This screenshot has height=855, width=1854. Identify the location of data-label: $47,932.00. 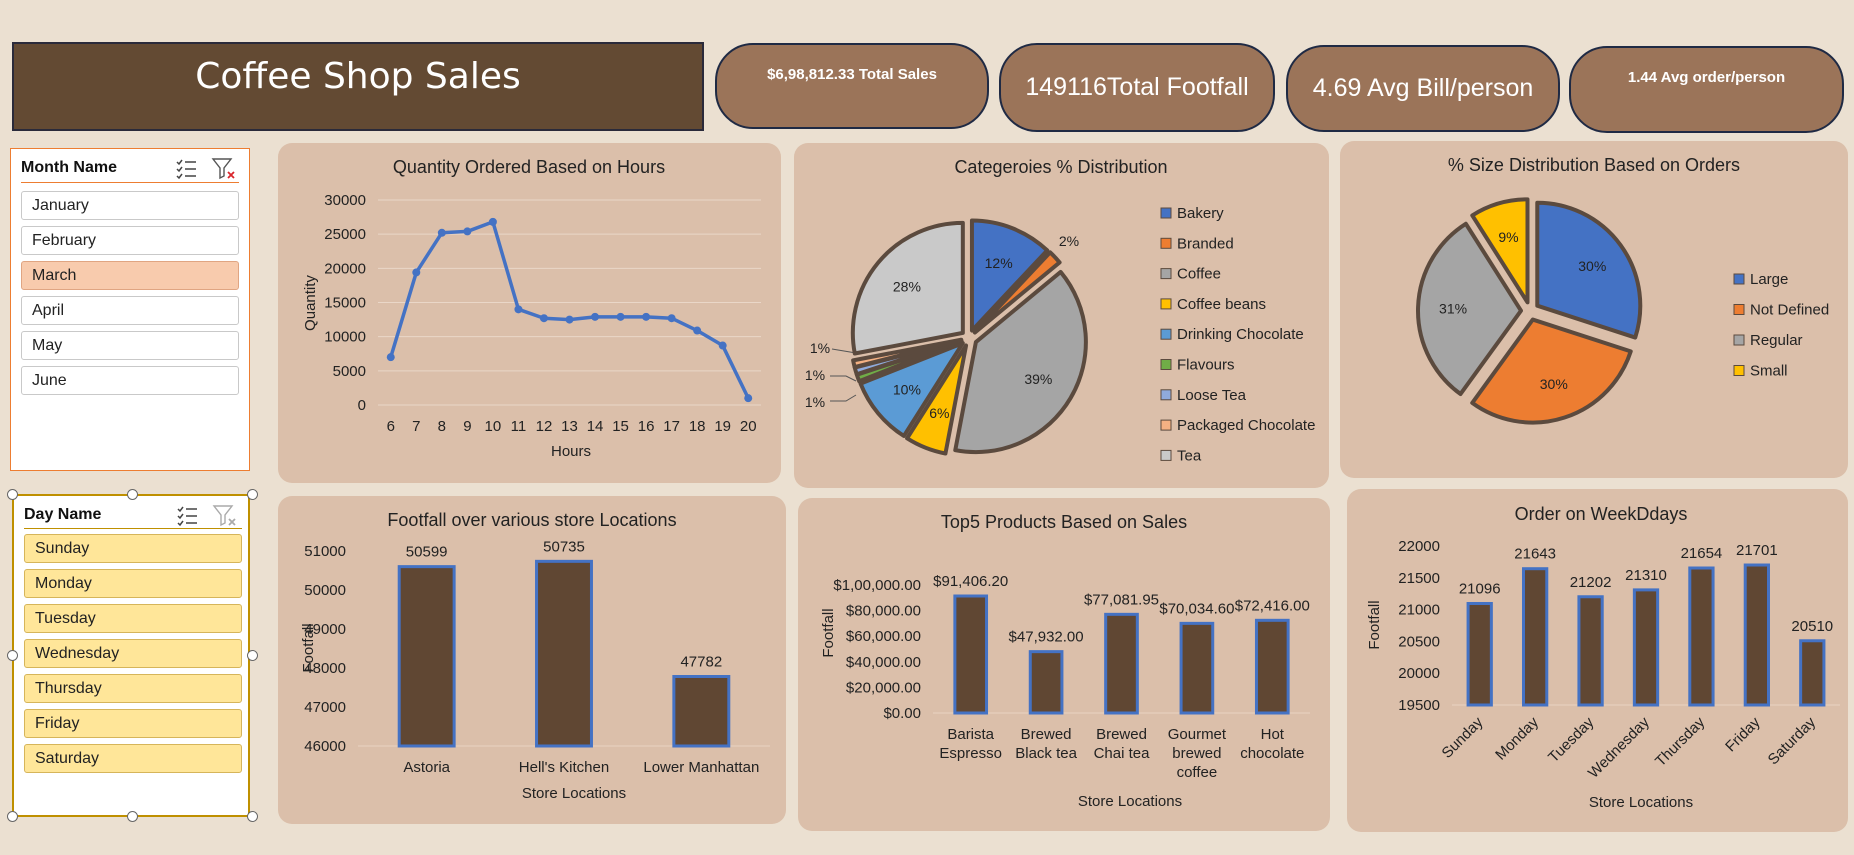
(1046, 637).